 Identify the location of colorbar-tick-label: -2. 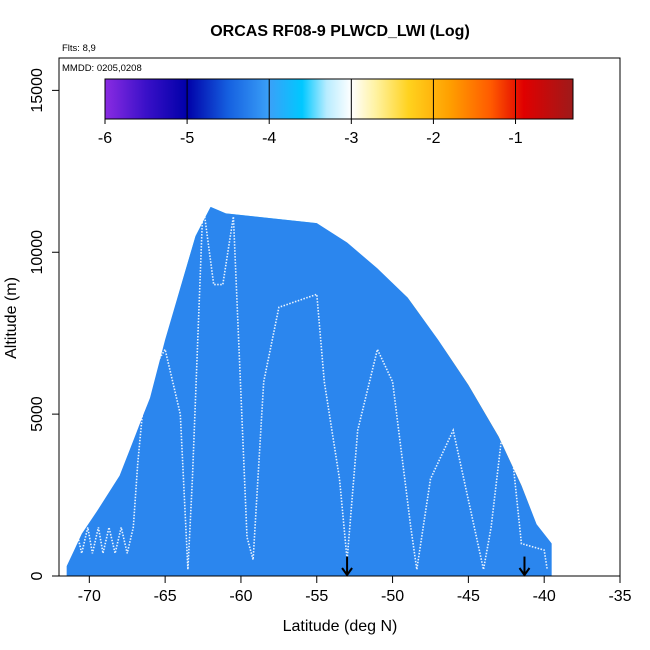
(433, 138).